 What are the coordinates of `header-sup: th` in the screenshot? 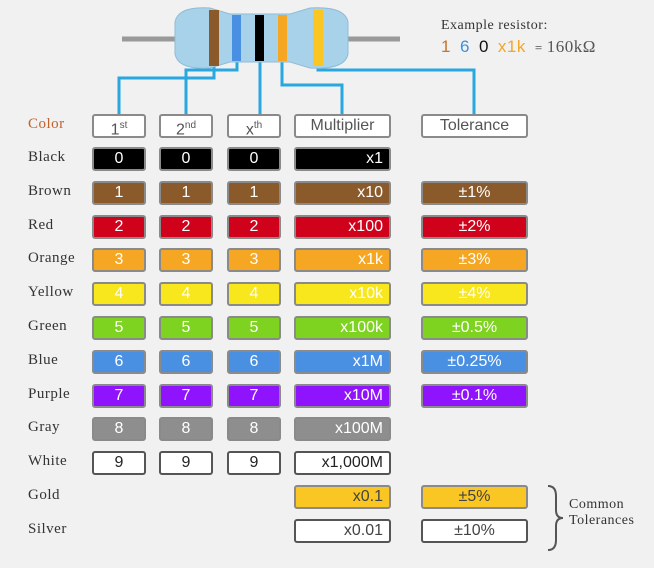 It's located at (258, 125).